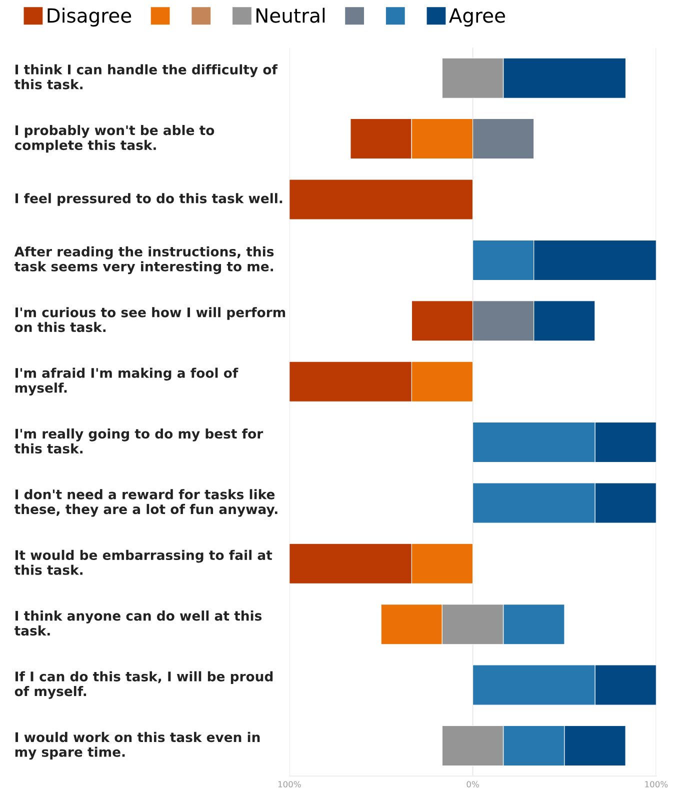  Describe the element at coordinates (143, 562) in the screenshot. I see `y-tick-label: It would be embarrassing to fail at this task.` at that location.